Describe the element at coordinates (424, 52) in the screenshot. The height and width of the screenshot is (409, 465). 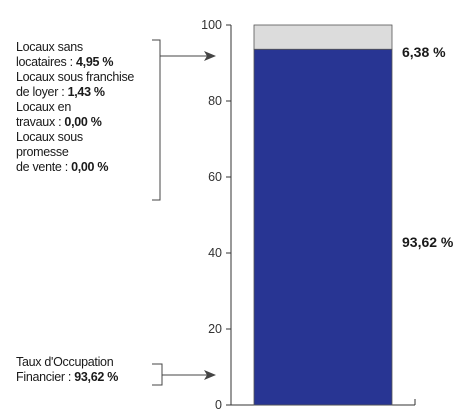
I see `data-label-top-segment: 6,38 %` at that location.